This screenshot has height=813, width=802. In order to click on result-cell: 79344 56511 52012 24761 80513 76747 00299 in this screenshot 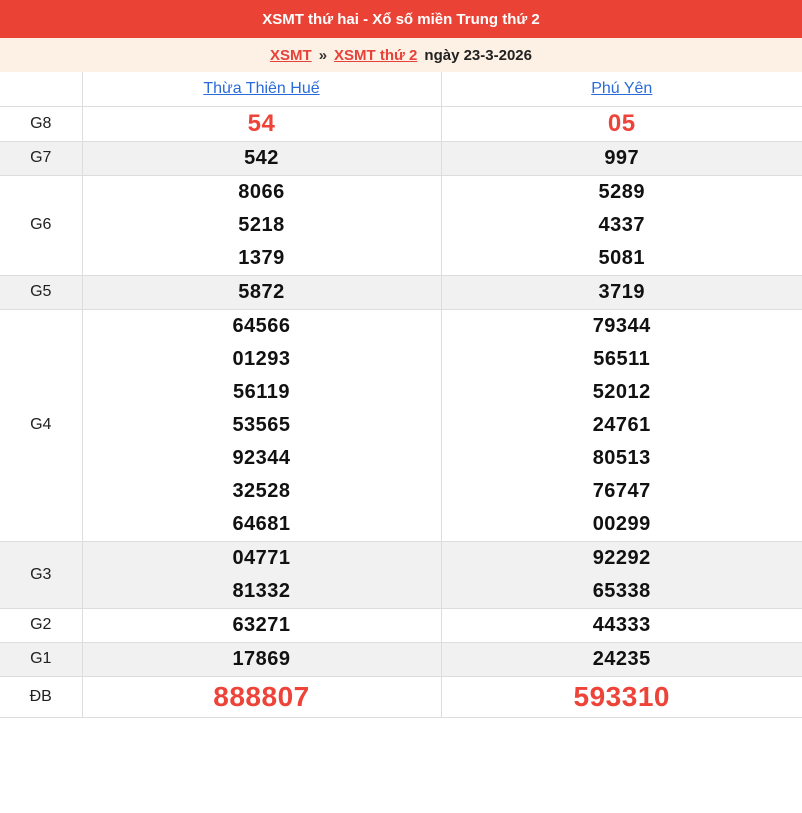, I will do `click(621, 425)`.